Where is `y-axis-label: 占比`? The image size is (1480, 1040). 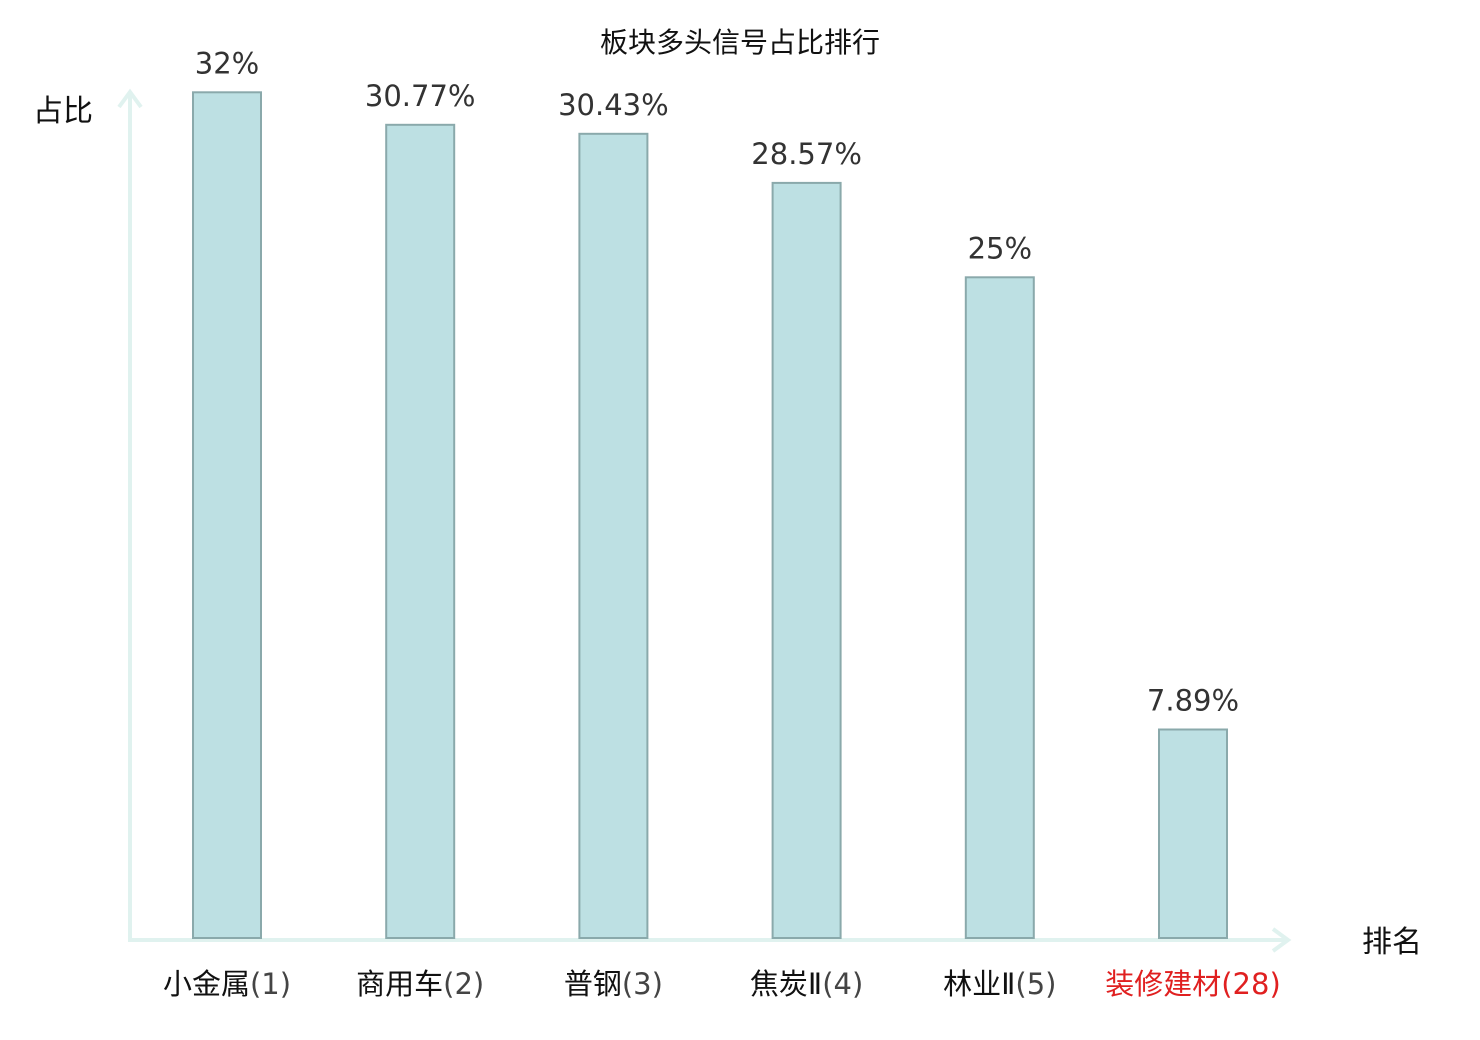
y-axis-label: 占比 is located at coordinates (63, 111).